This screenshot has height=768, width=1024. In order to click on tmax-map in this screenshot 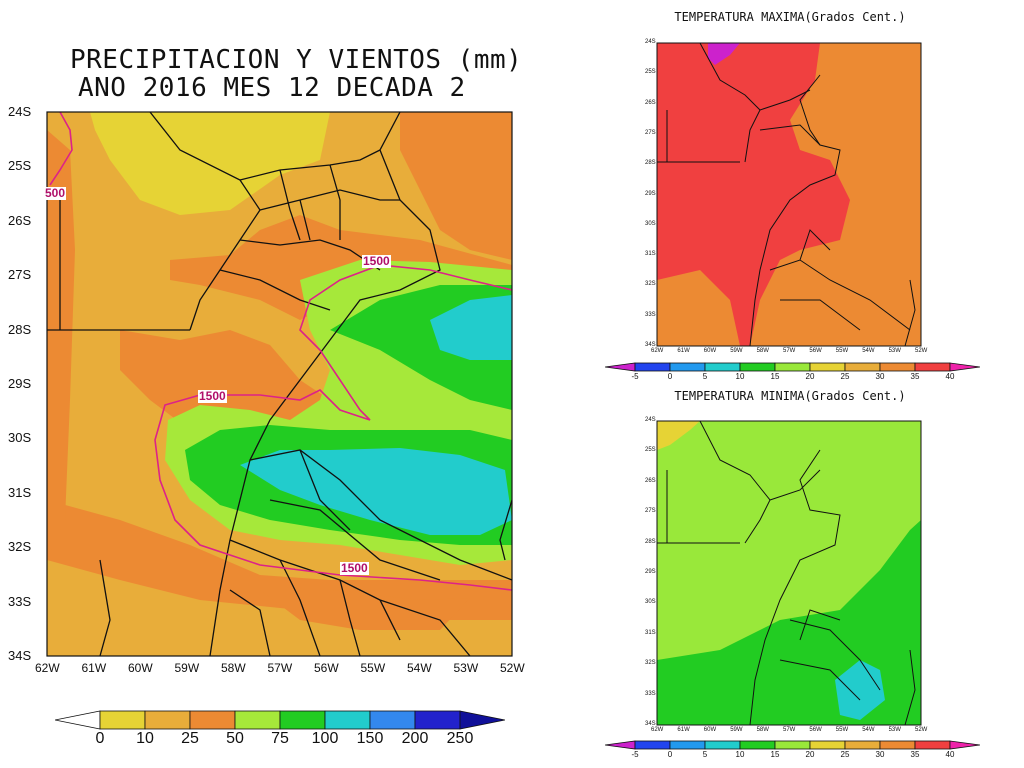, I will do `click(789, 194)`.